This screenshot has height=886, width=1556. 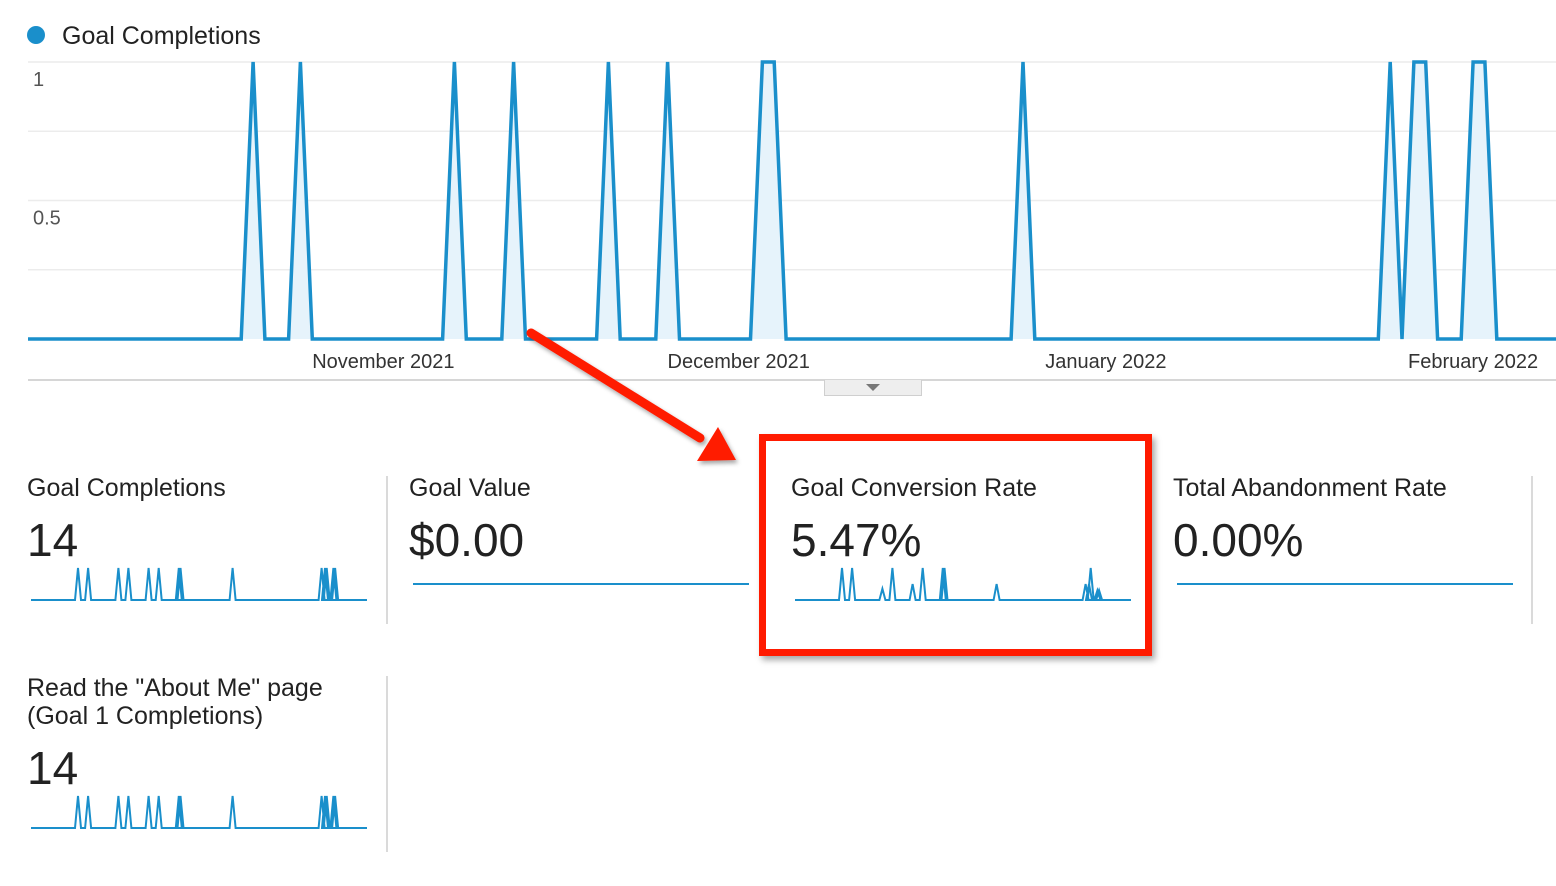 I want to click on metric-value: 5.47%, so click(x=856, y=540).